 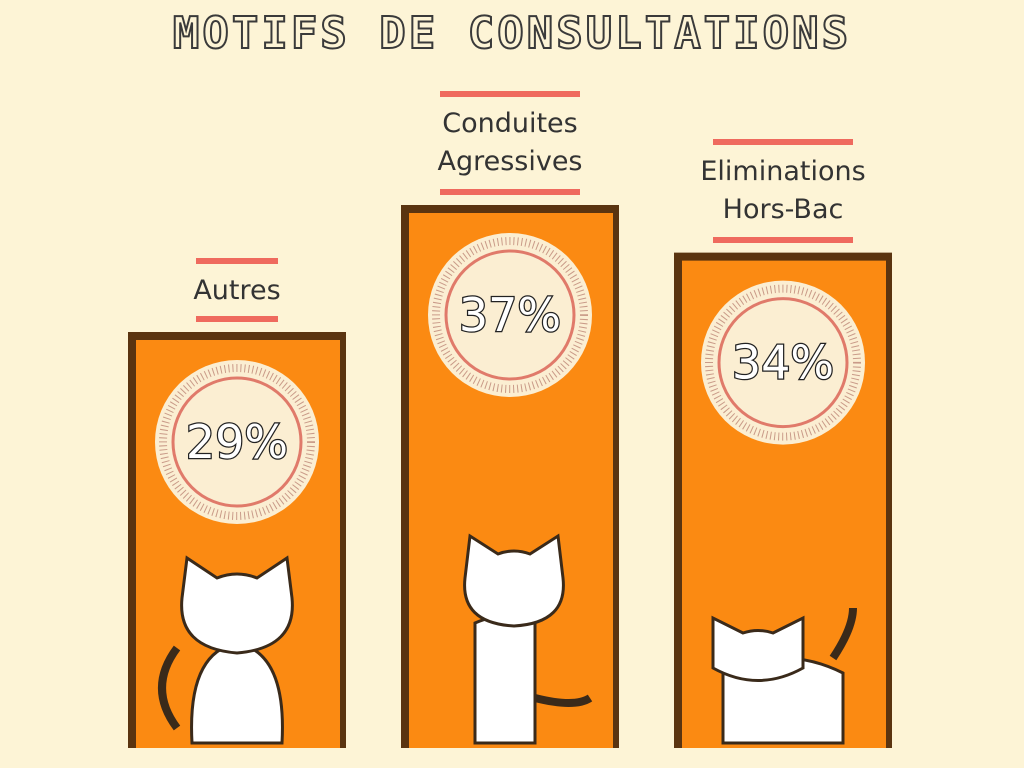 What do you see at coordinates (783, 171) in the screenshot?
I see `category-label-line: Eliminations` at bounding box center [783, 171].